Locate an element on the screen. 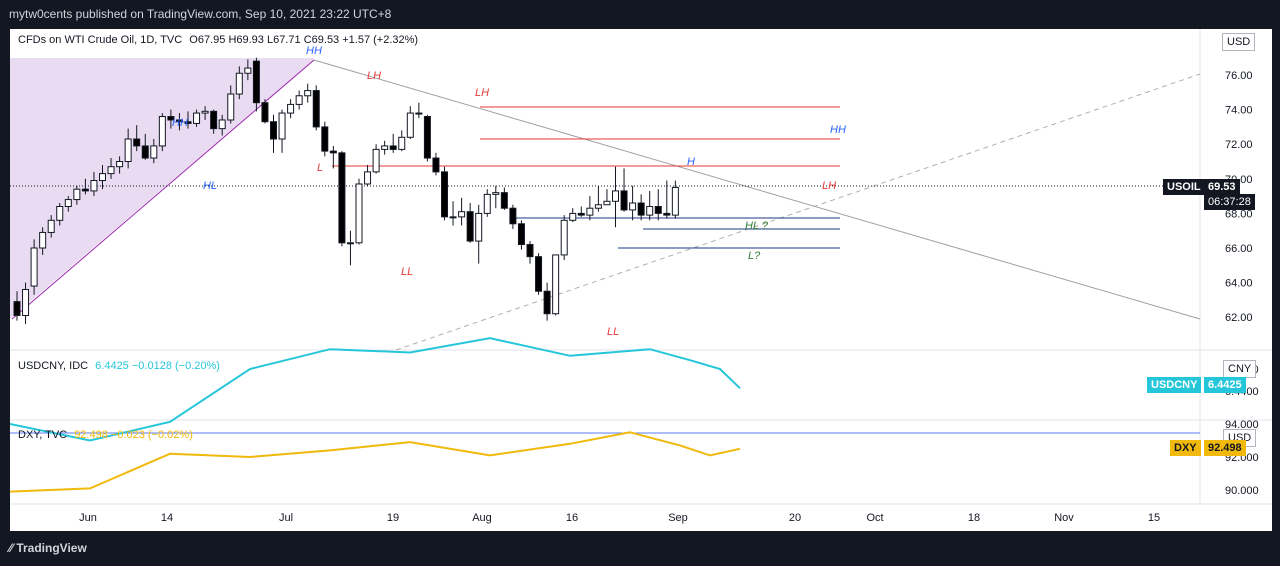  wave-label: HL ? is located at coordinates (757, 226).